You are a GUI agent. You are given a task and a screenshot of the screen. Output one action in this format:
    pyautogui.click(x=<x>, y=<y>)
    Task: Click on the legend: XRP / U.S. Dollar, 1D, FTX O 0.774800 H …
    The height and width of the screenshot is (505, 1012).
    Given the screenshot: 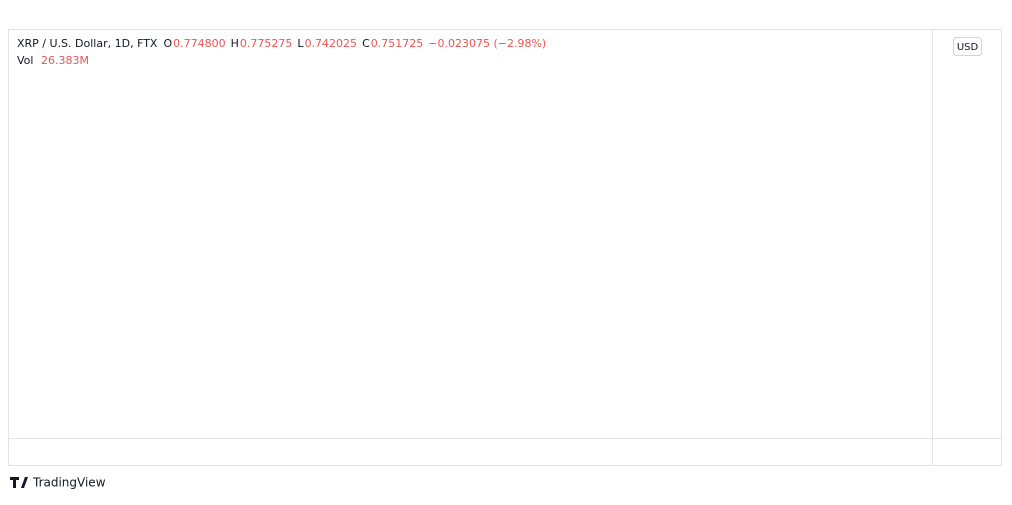 What is the action you would take?
    pyautogui.click(x=281, y=52)
    